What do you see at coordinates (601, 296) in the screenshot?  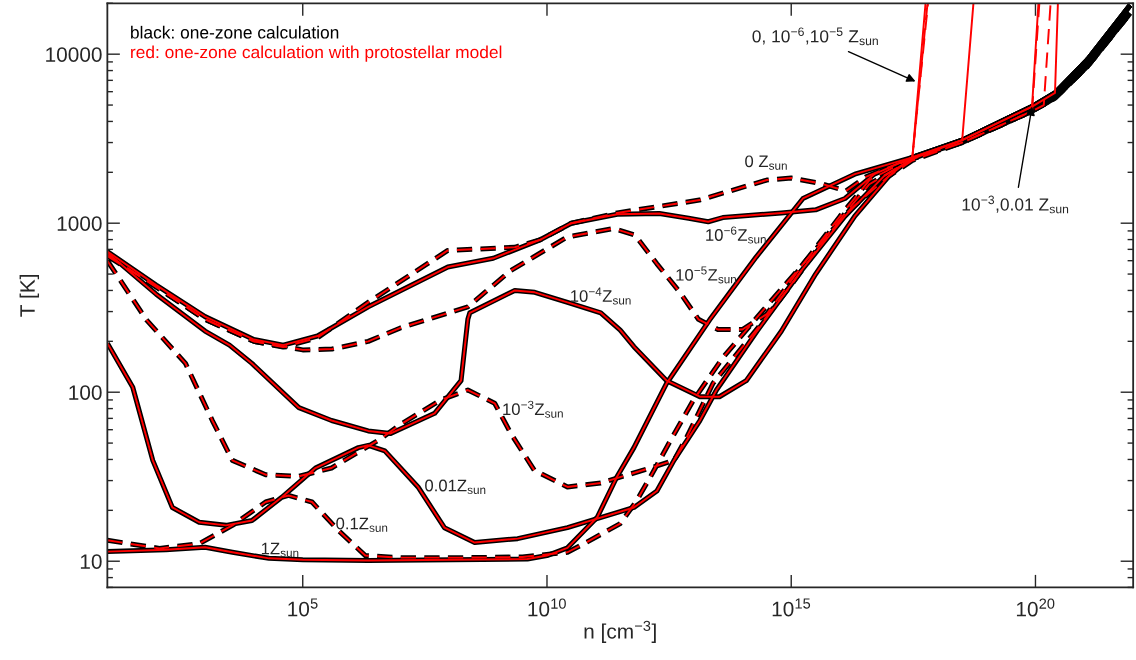 I see `annotation: 10$^{−4}$Z$_{sun}$` at bounding box center [601, 296].